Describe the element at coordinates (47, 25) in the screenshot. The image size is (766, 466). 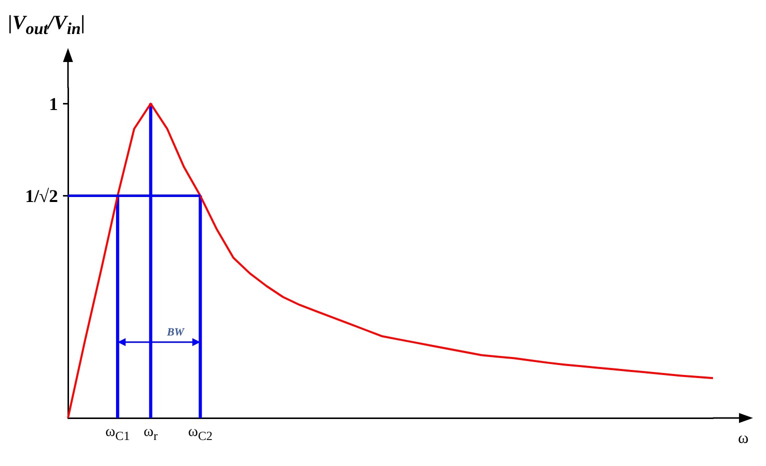
I see `y-axis-title: |V$_{out}$/V$_{in}$|` at that location.